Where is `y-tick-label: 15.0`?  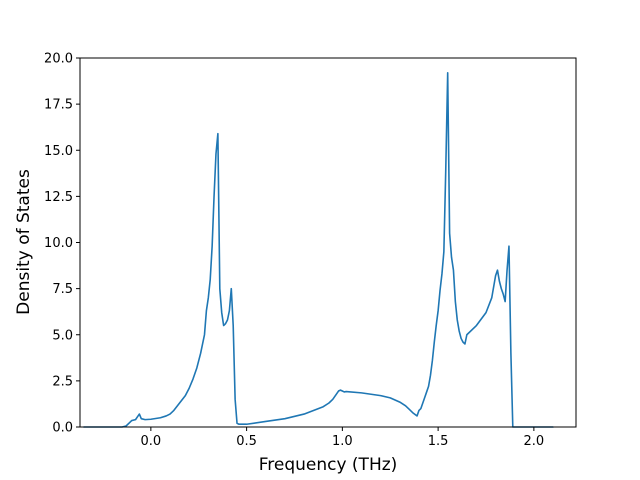
y-tick-label: 15.0 is located at coordinates (58, 151).